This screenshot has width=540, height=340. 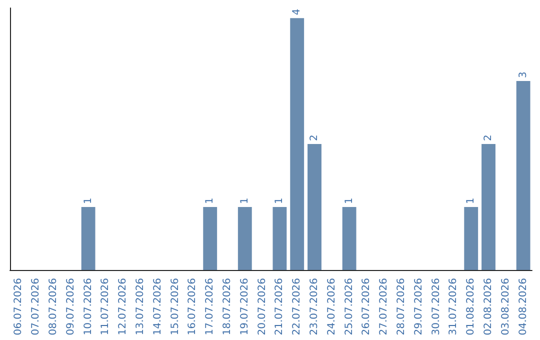 I want to click on x-tick-label: 16.07.2026, so click(x=192, y=307).